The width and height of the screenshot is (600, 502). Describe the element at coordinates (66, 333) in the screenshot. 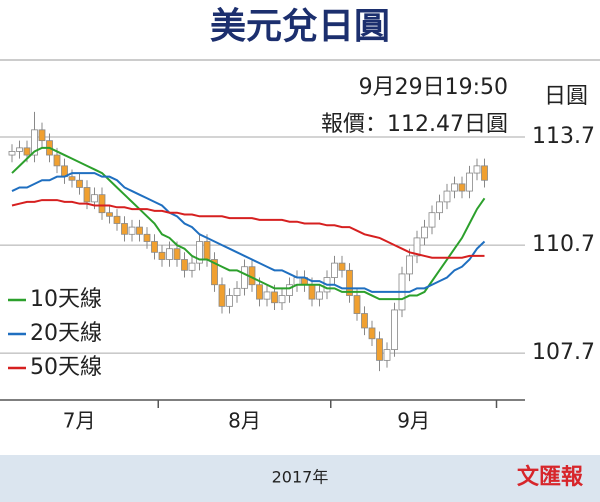

I see `legend-label: 20天線` at that location.